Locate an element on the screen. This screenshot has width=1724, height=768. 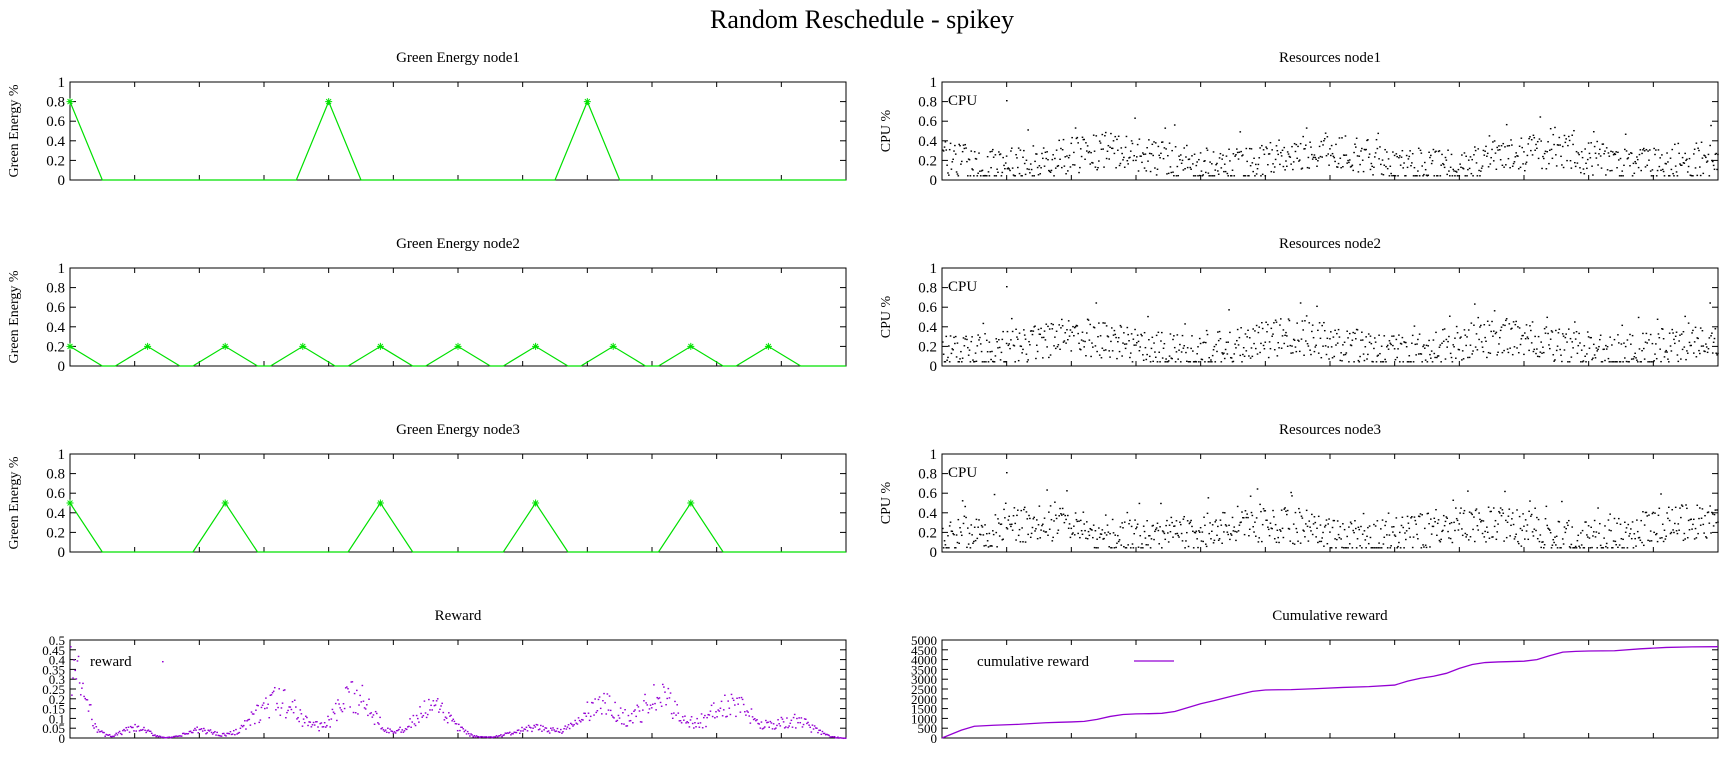
chart-title: Resources node3 is located at coordinates (1330, 430).